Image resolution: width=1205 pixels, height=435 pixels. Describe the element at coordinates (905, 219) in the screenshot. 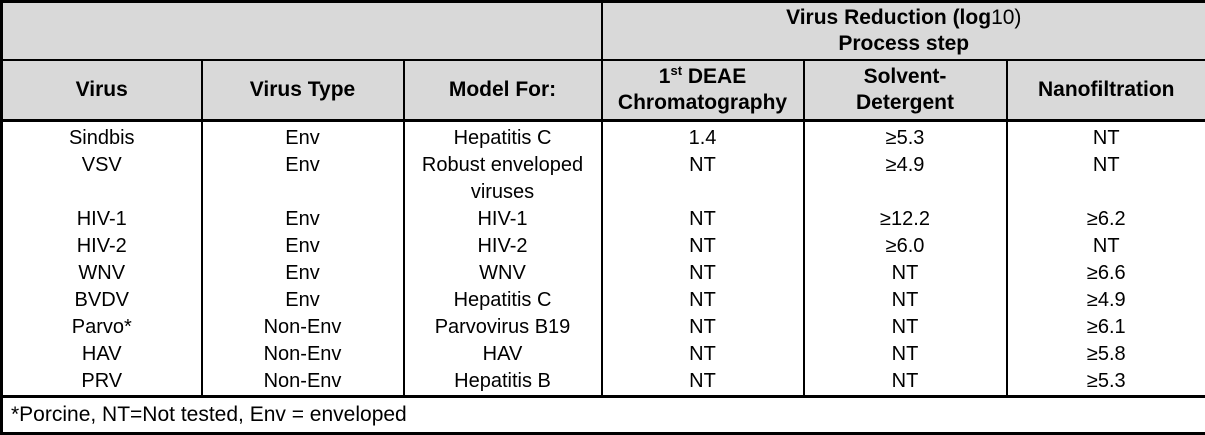

I see `cell-solvent-detergent: ≥12.2` at that location.